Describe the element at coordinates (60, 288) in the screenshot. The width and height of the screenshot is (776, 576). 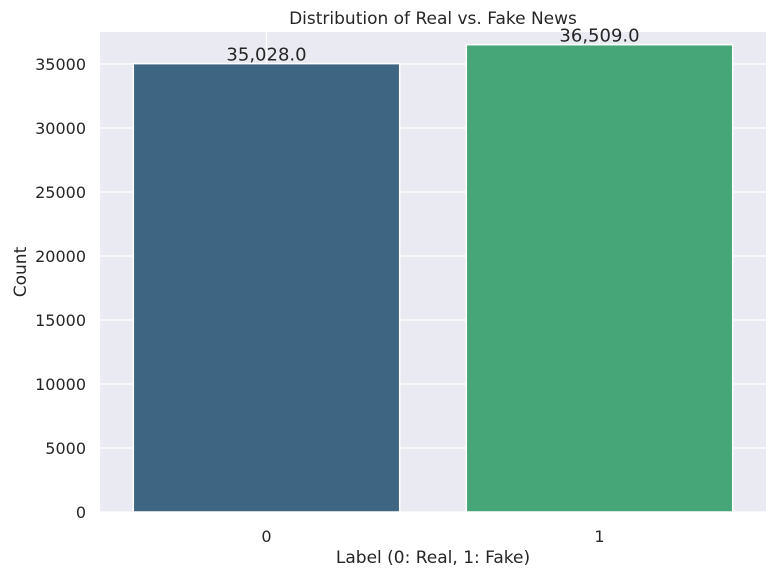
I see `y-axis-ticks: 0 5000 10000 15000 20000 25000 30000 35000` at that location.